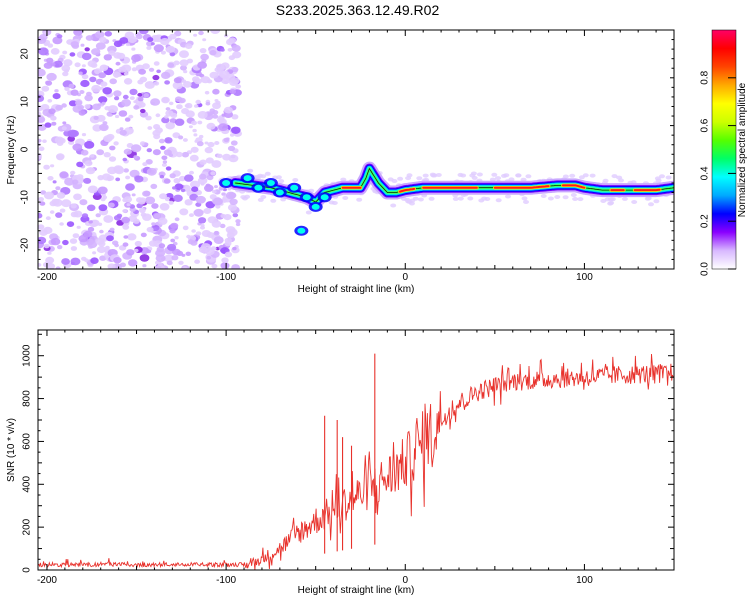 This screenshot has width=750, height=600. Describe the element at coordinates (11, 450) in the screenshot. I see `y-axis-label: SNR (10 * v/v)` at that location.